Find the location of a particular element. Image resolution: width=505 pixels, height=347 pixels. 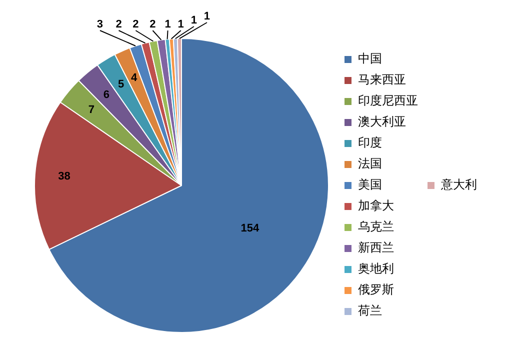

legend-label: 奥地利 is located at coordinates (376, 269).